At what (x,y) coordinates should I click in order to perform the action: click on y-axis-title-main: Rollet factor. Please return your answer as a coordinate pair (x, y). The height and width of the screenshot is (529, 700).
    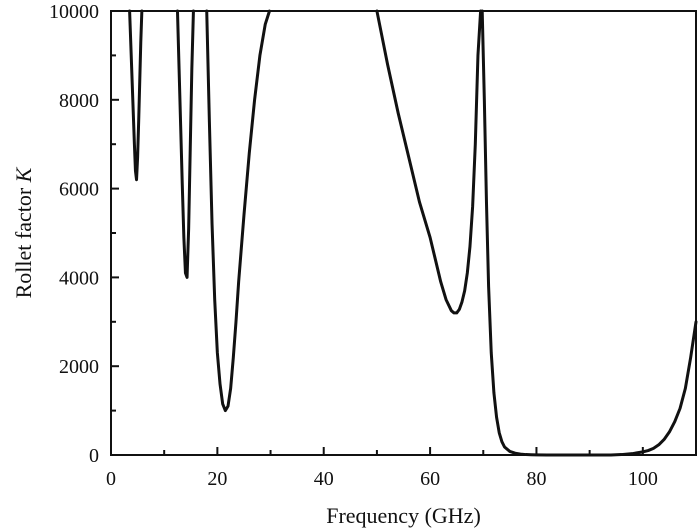
    Looking at the image, I should click on (23, 240).